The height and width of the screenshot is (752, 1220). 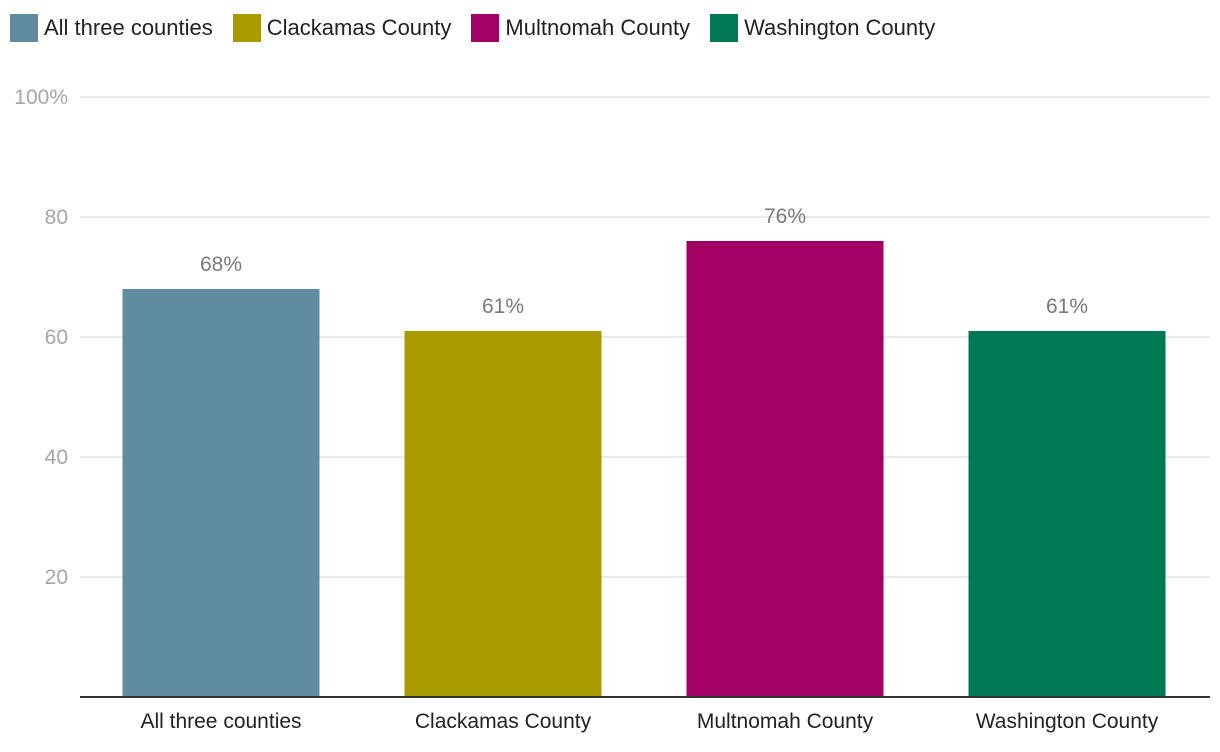 I want to click on data-label: 76%, so click(x=785, y=216).